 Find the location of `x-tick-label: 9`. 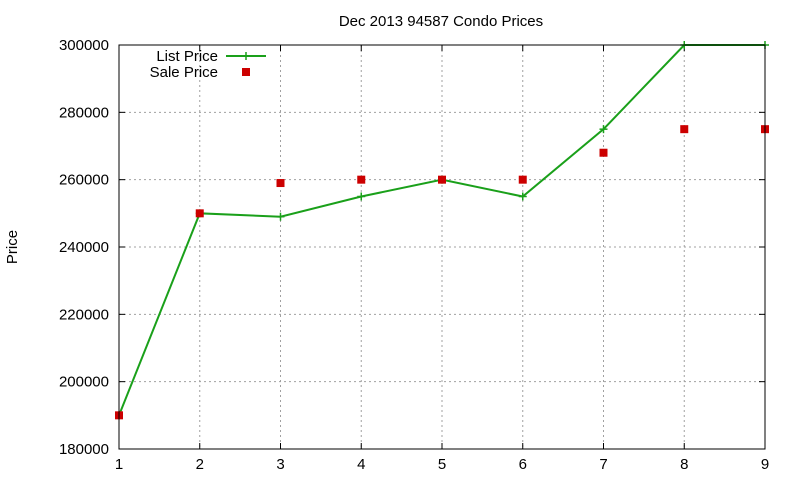

x-tick-label: 9 is located at coordinates (765, 464).